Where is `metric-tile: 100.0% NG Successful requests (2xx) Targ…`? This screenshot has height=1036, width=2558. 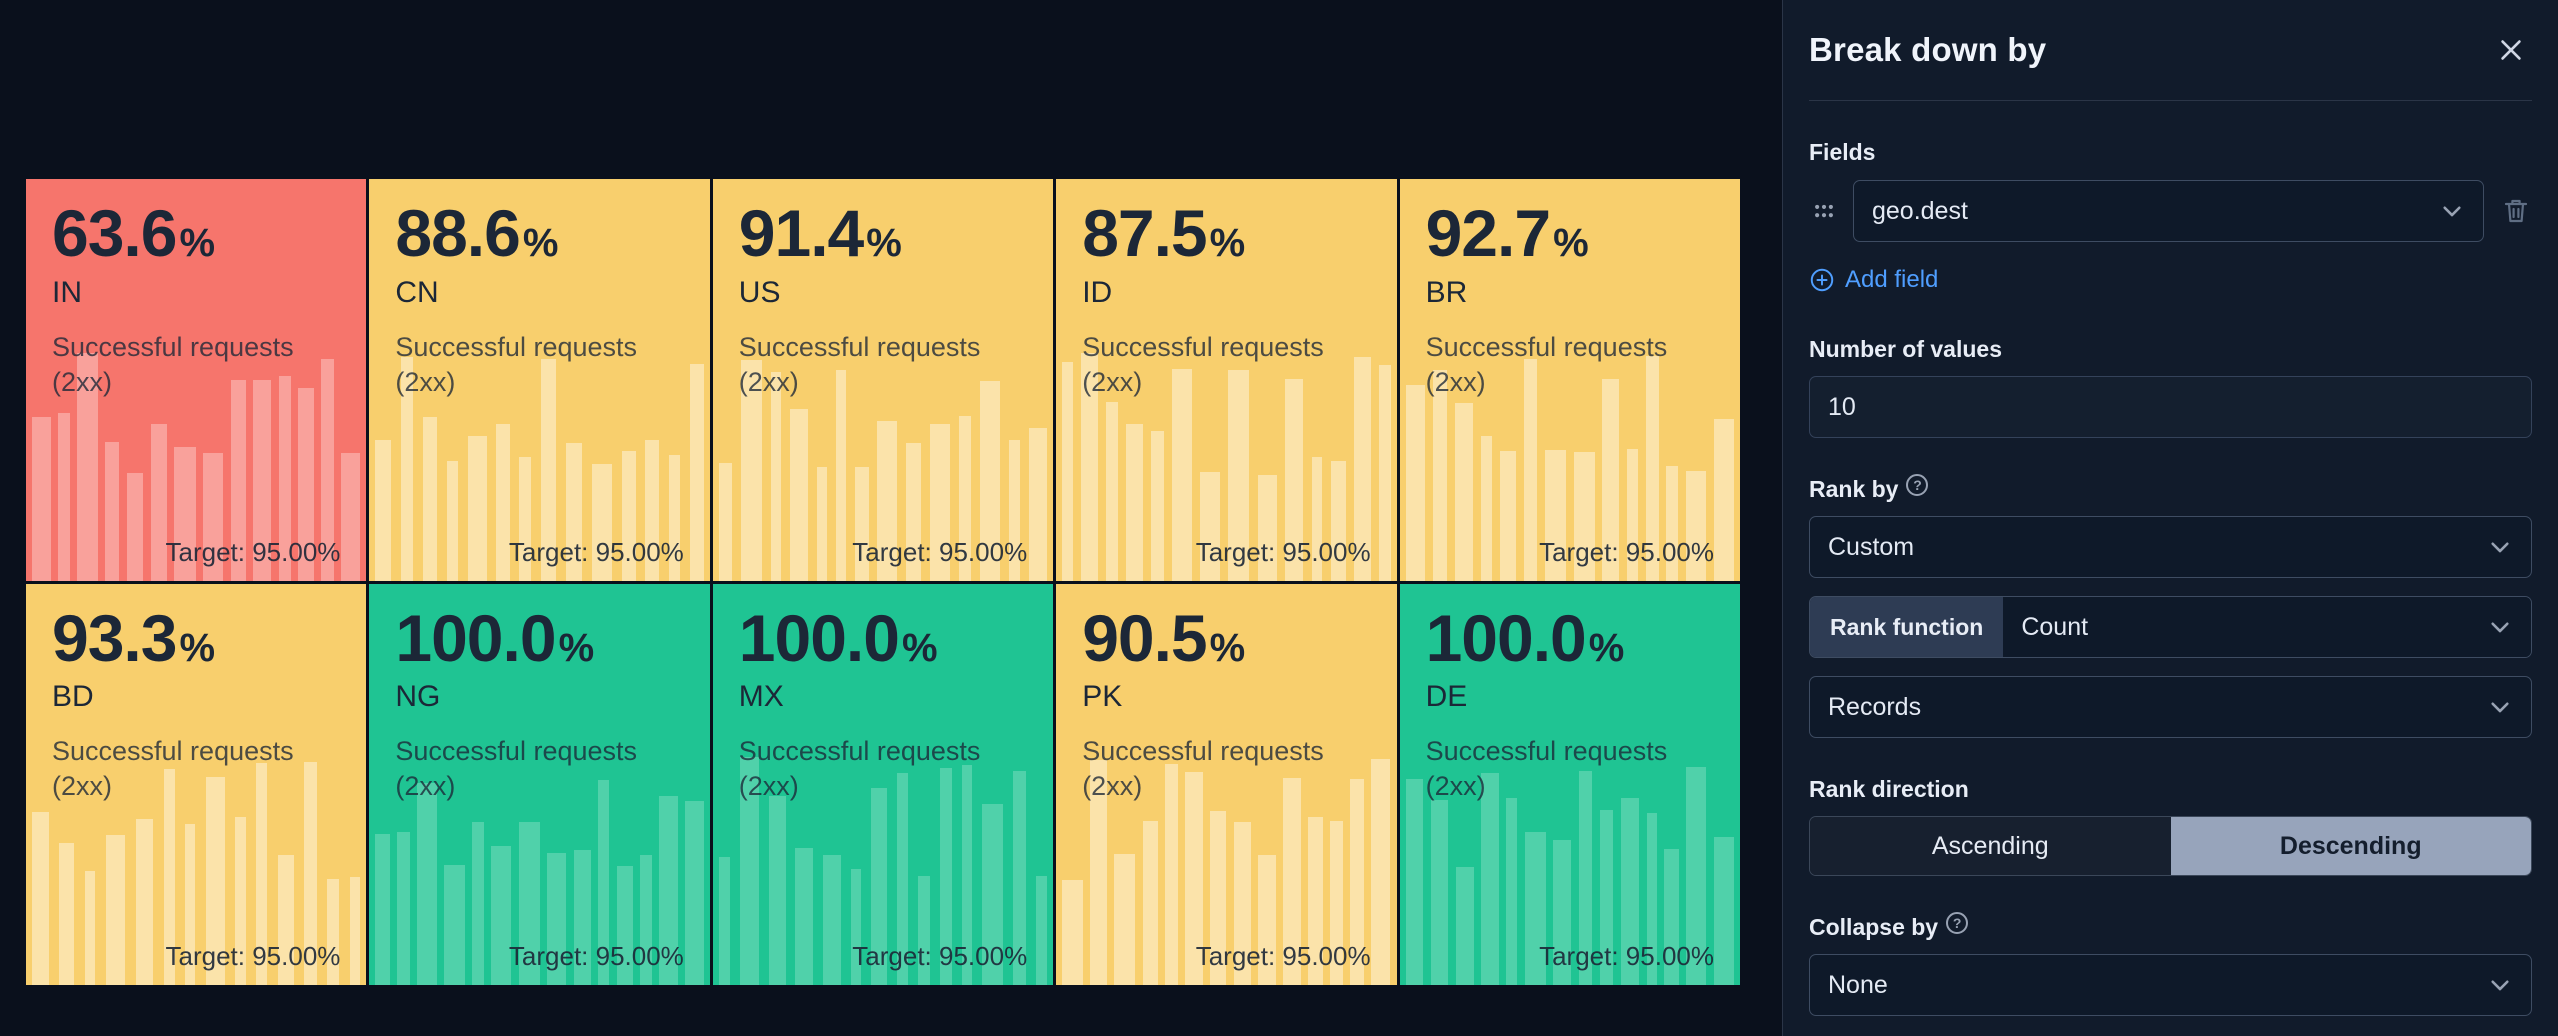
metric-tile: 100.0% NG Successful requests (2xx) Targ… is located at coordinates (539, 784).